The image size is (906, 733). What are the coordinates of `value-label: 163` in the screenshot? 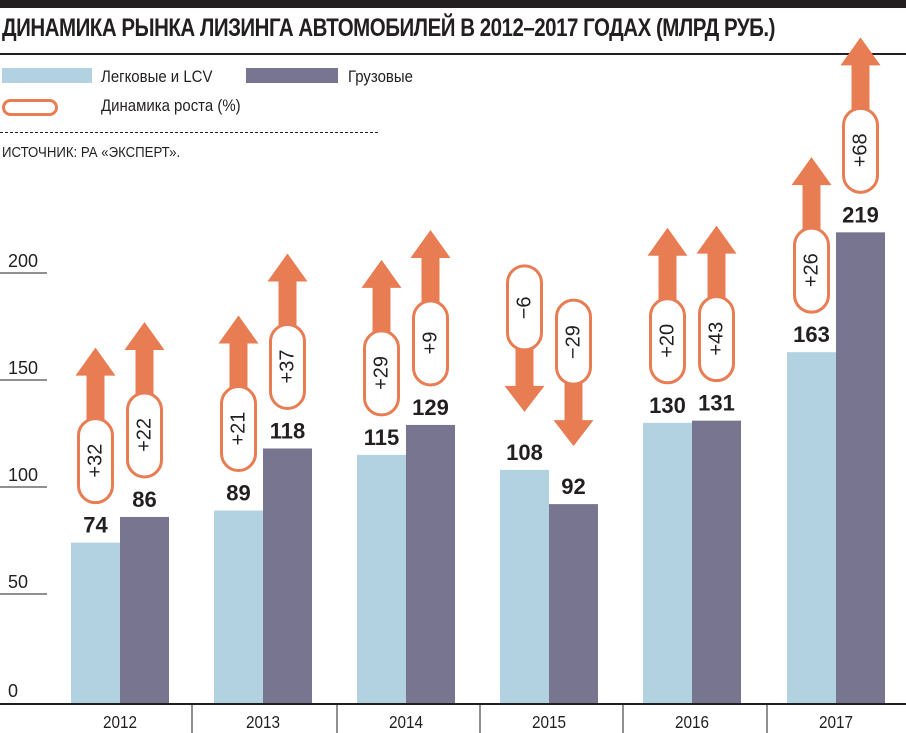 It's located at (811, 334).